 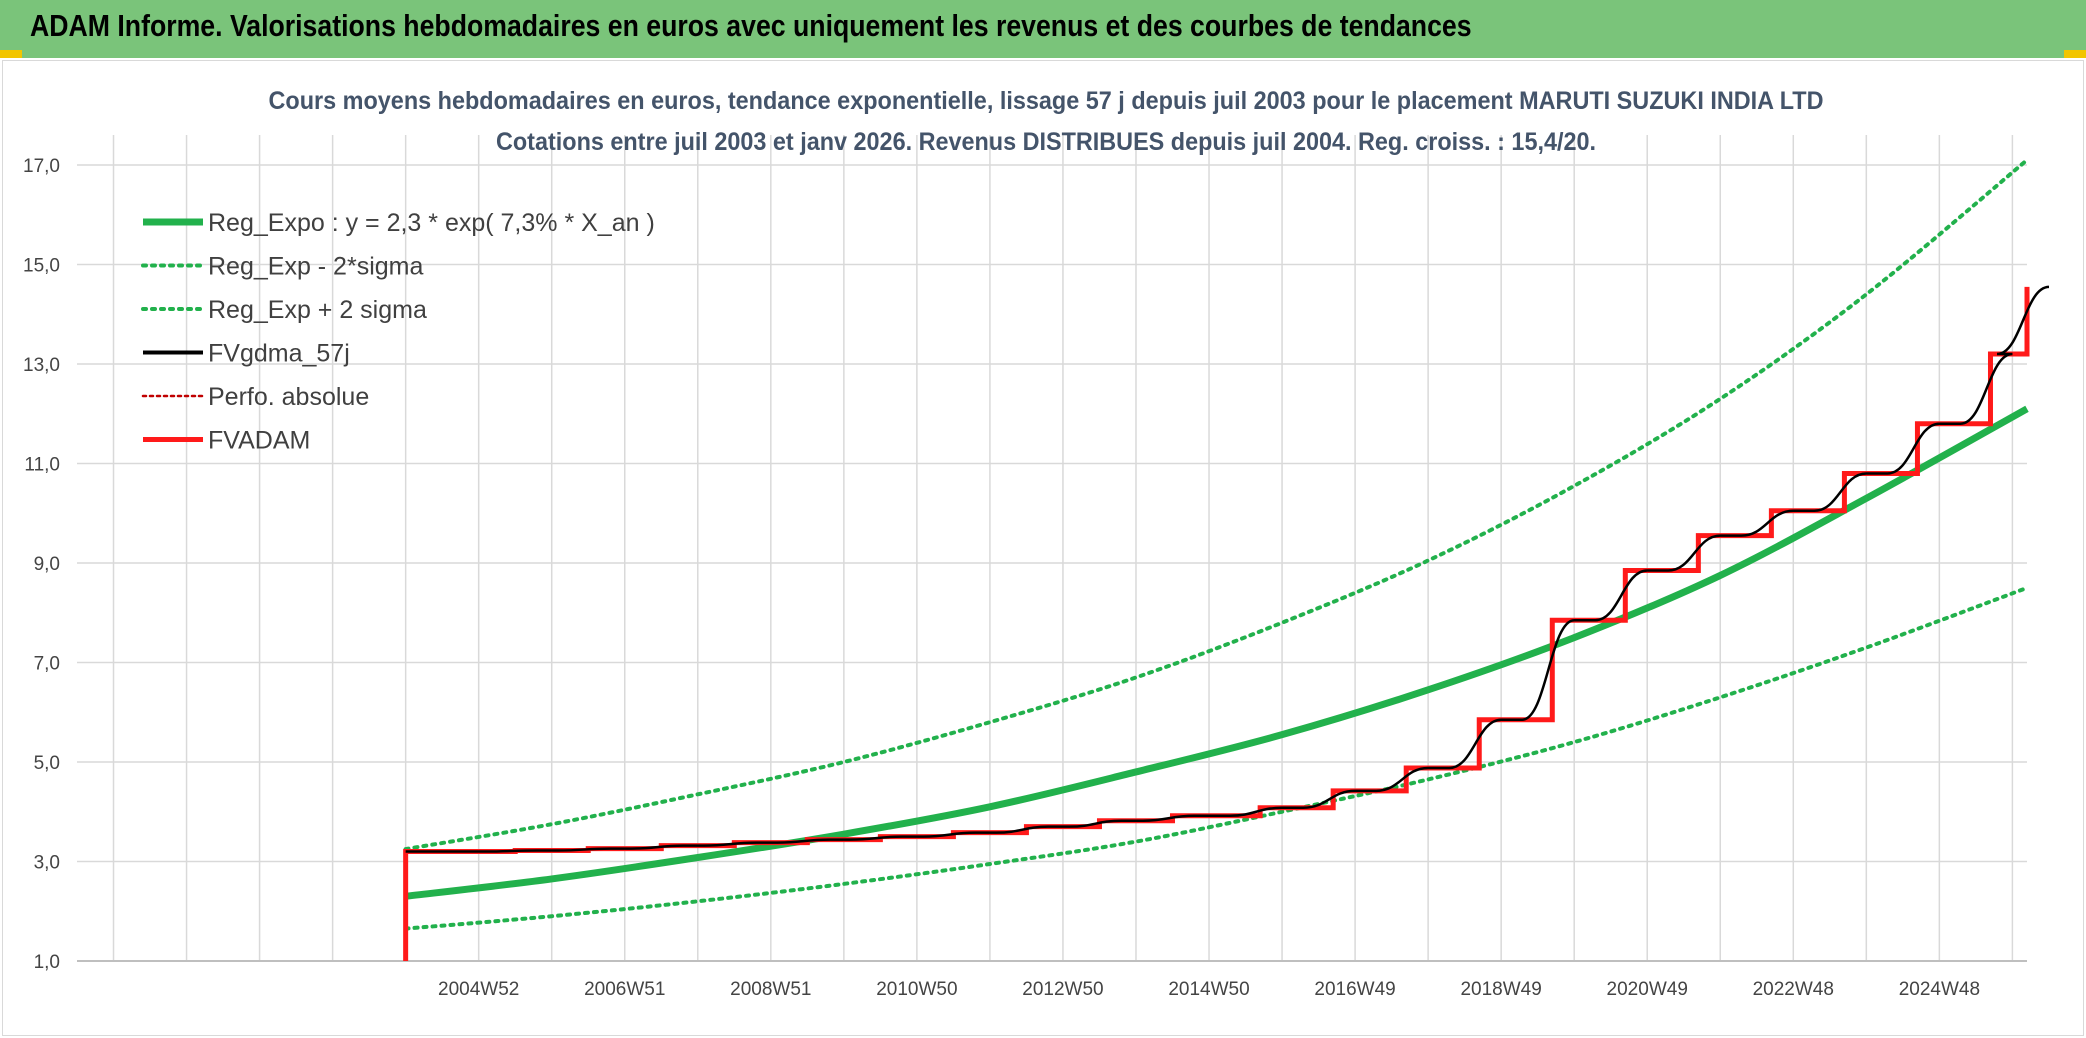 What do you see at coordinates (279, 354) in the screenshot?
I see `legend-fvgdma-label: FVgdma_57j` at bounding box center [279, 354].